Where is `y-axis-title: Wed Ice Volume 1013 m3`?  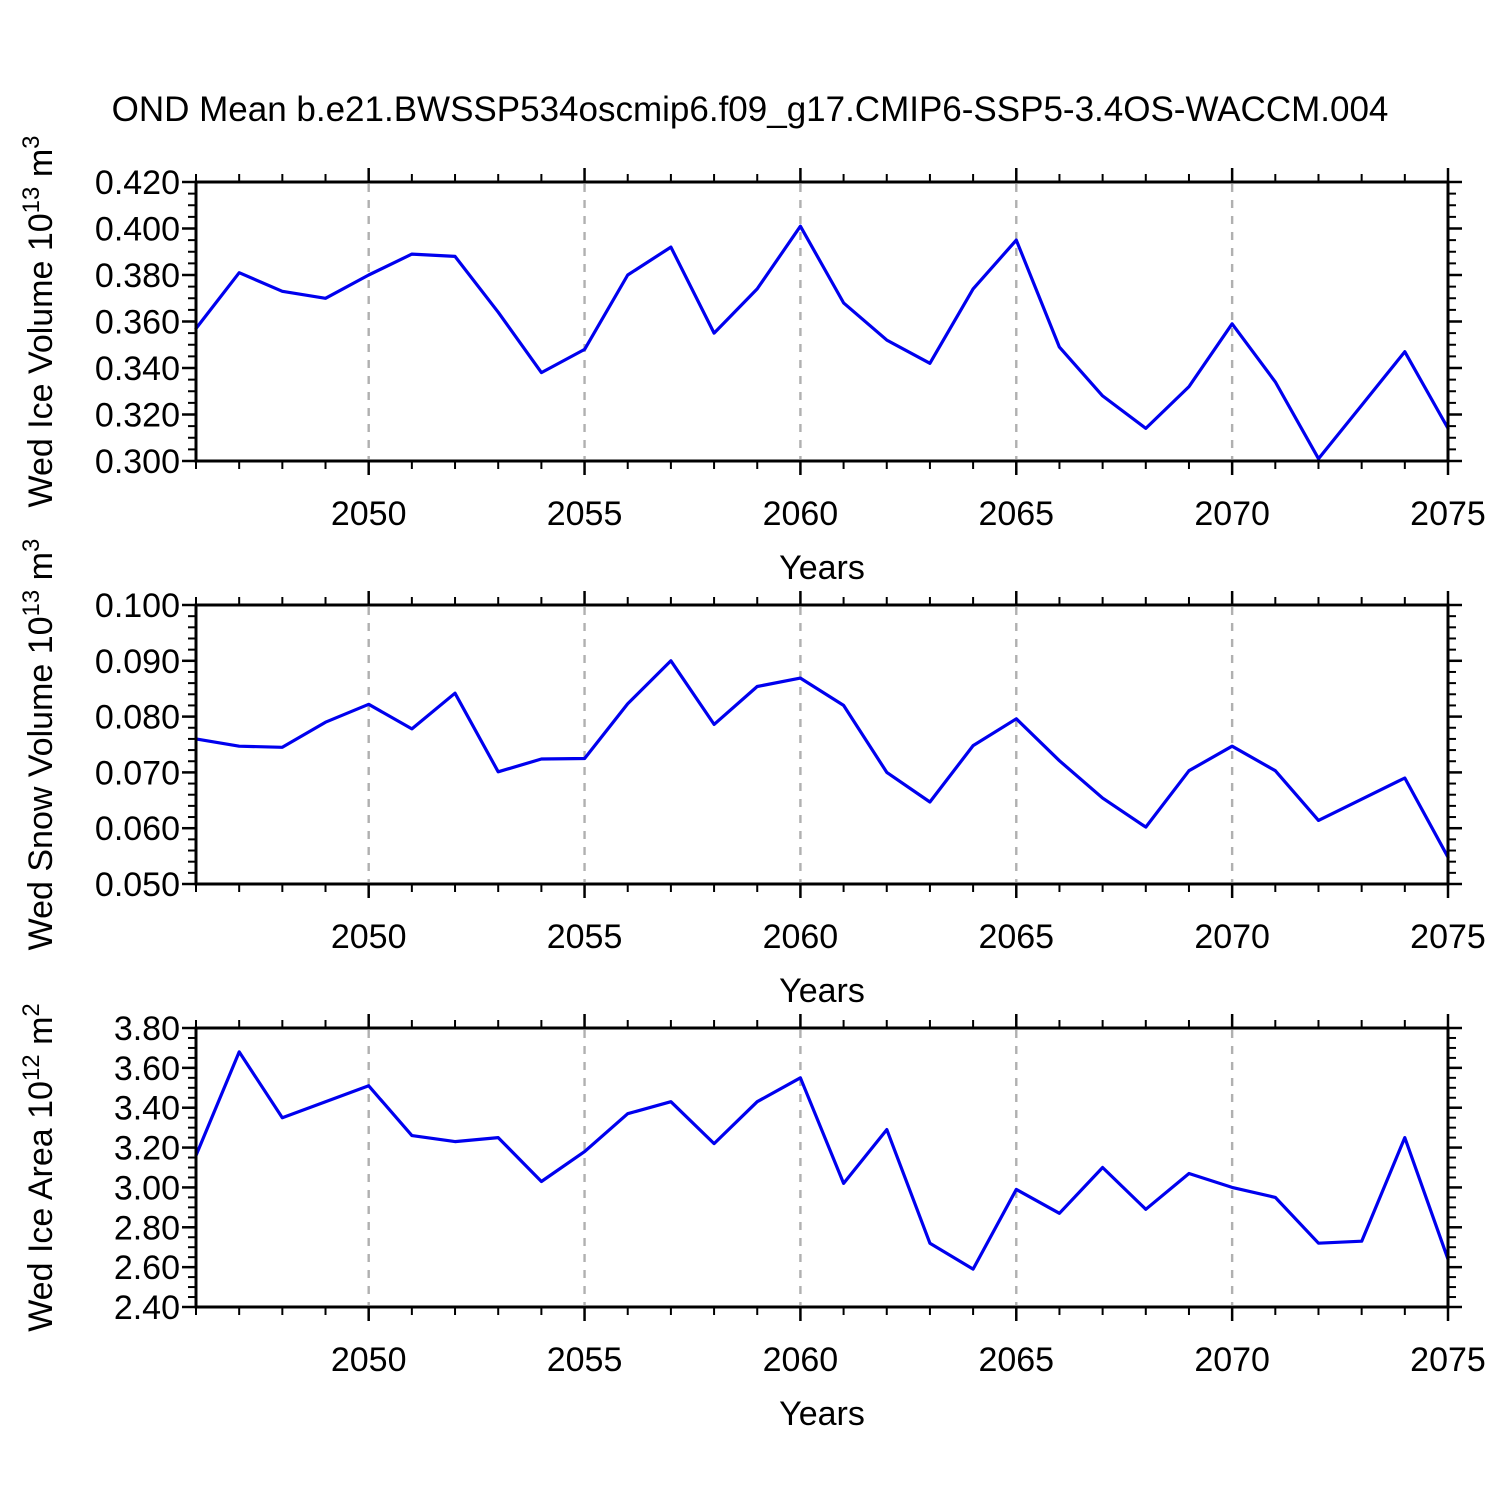 y-axis-title: Wed Ice Volume 1013 m3 is located at coordinates (39, 321).